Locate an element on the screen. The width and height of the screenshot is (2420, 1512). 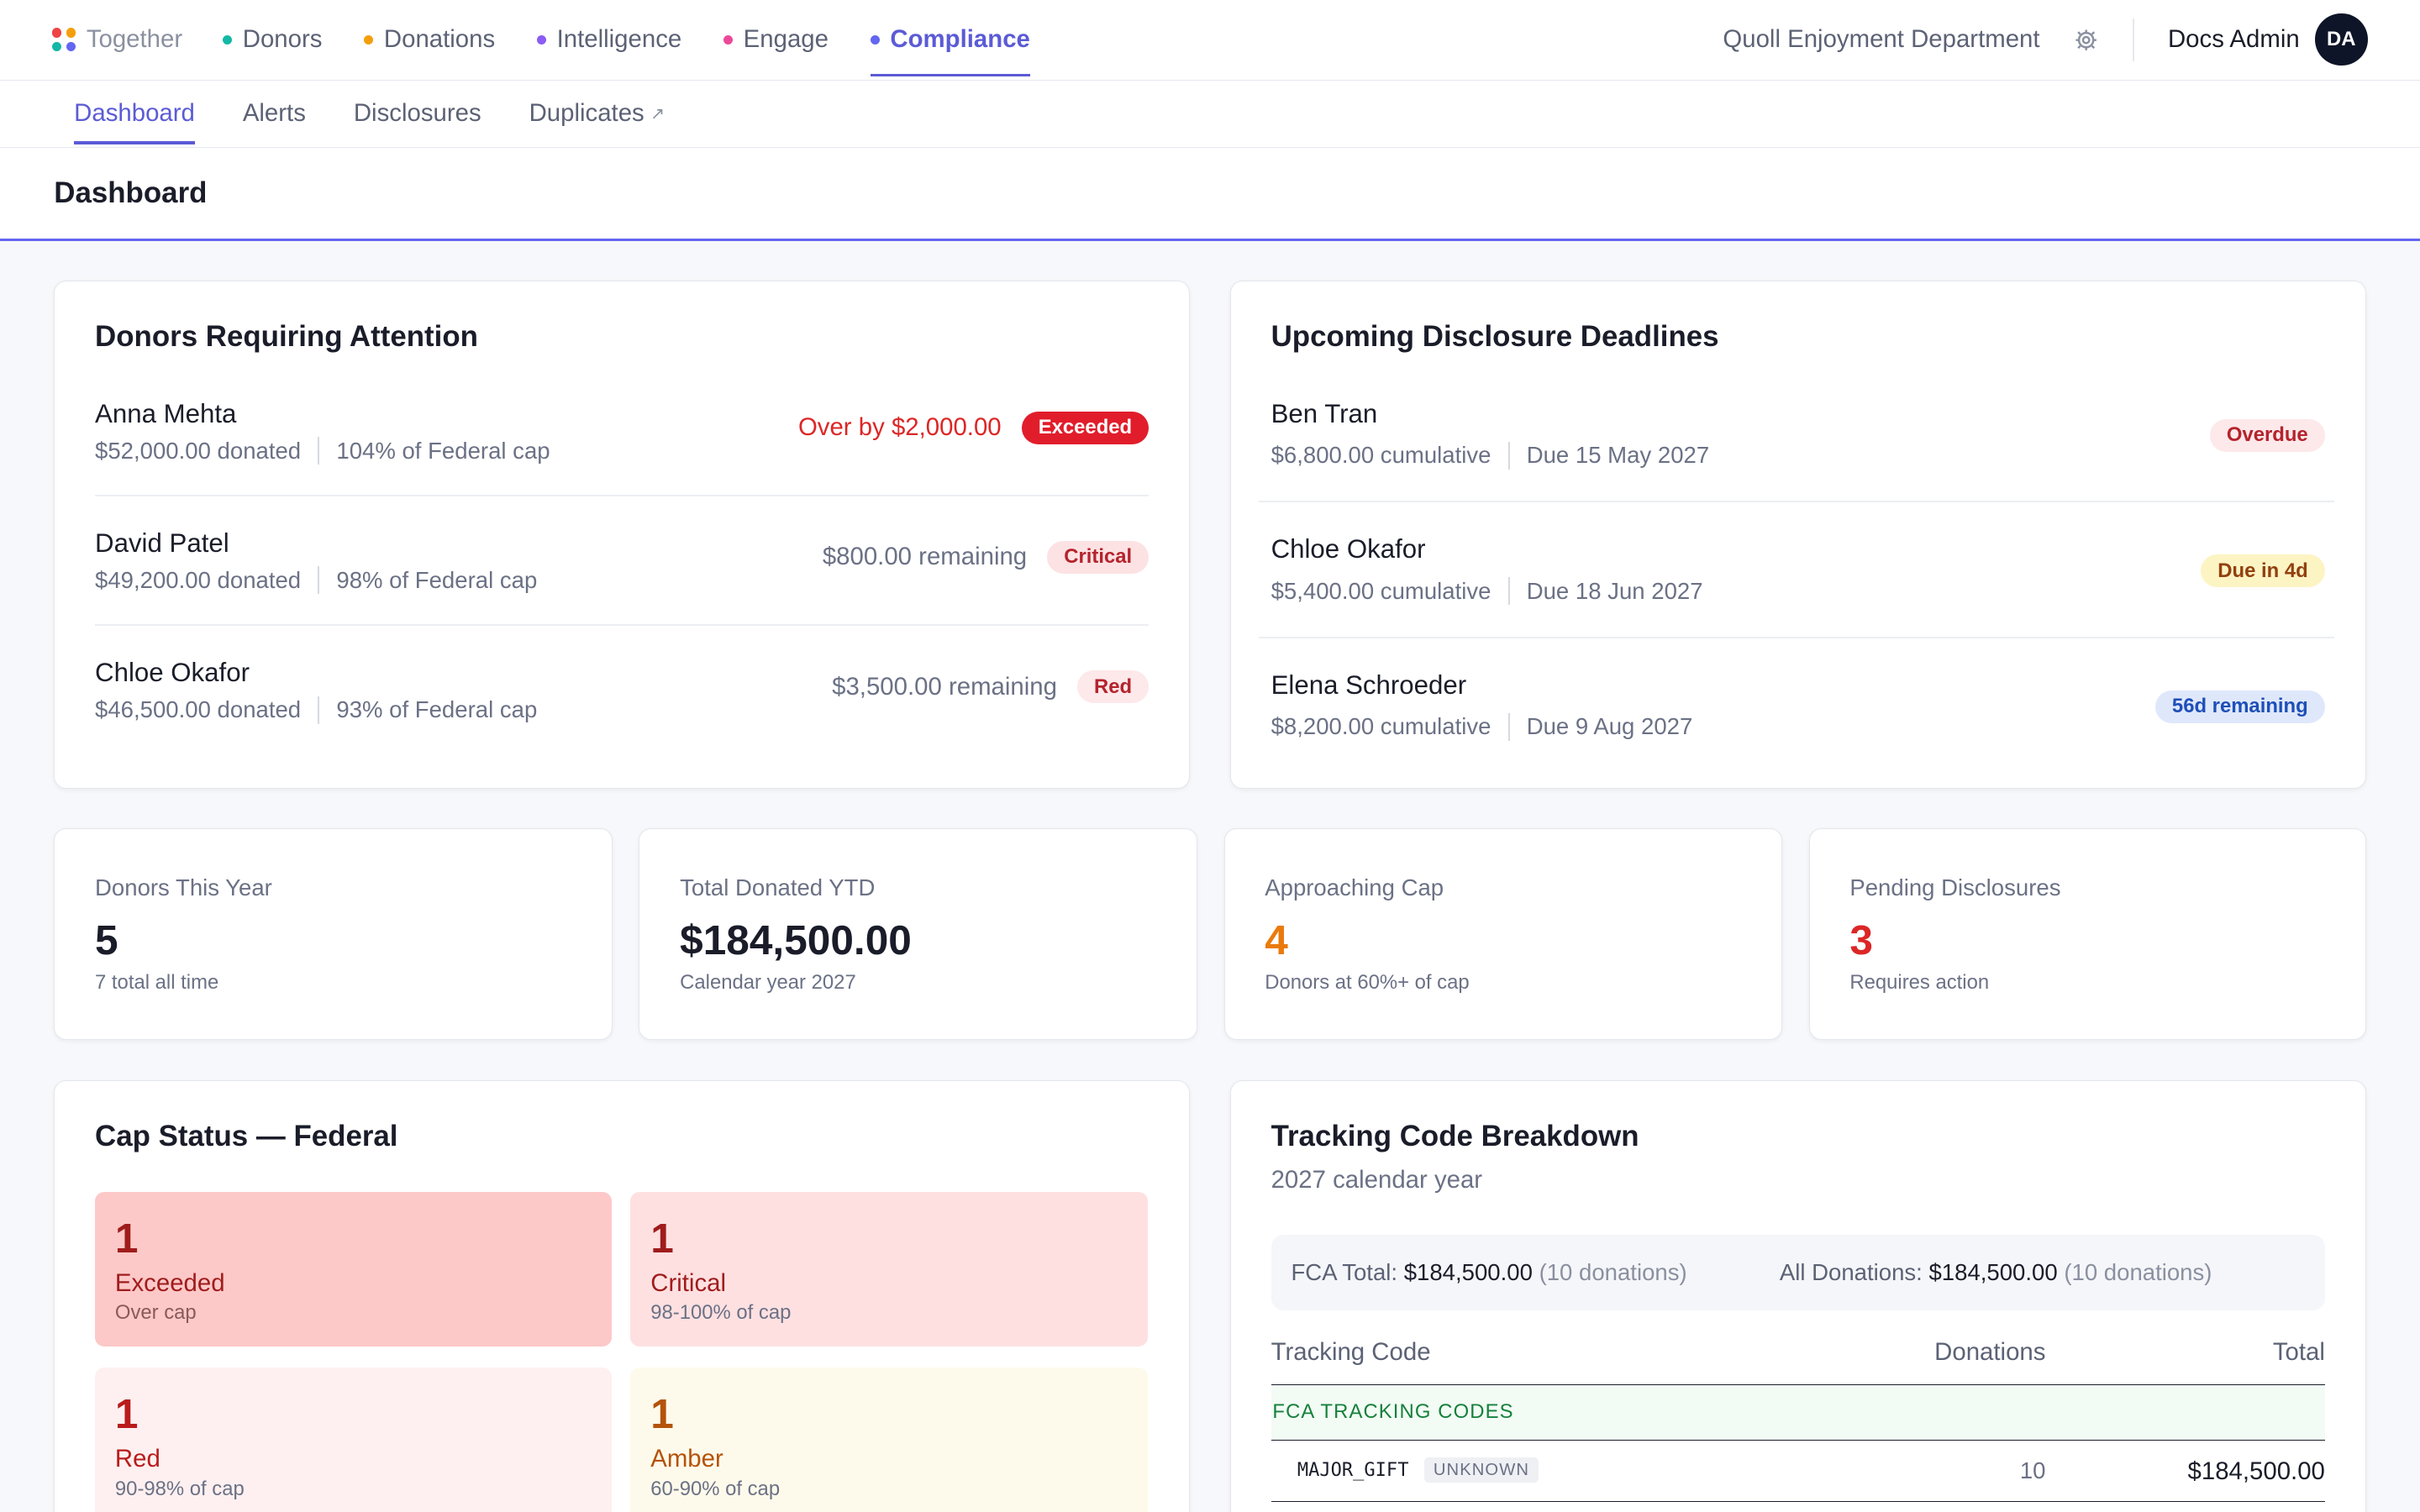
table-row: MAJOR_GIFT UNKNOWN 10 $184,500.00 is located at coordinates (1798, 1472).